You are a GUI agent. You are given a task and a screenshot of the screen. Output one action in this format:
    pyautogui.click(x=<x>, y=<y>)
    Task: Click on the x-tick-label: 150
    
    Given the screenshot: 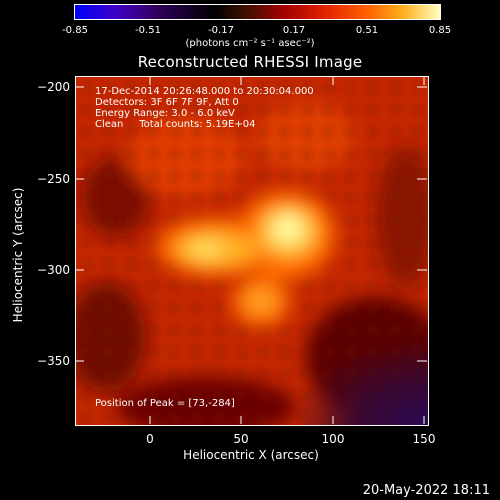 What is the action you would take?
    pyautogui.click(x=424, y=439)
    